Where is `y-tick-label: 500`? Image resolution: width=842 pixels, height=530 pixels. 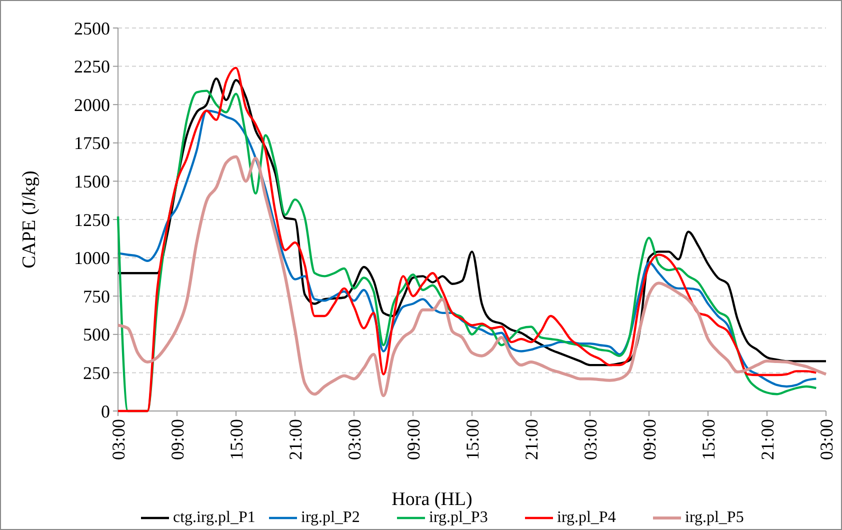
y-tick-label: 500 is located at coordinates (96, 334).